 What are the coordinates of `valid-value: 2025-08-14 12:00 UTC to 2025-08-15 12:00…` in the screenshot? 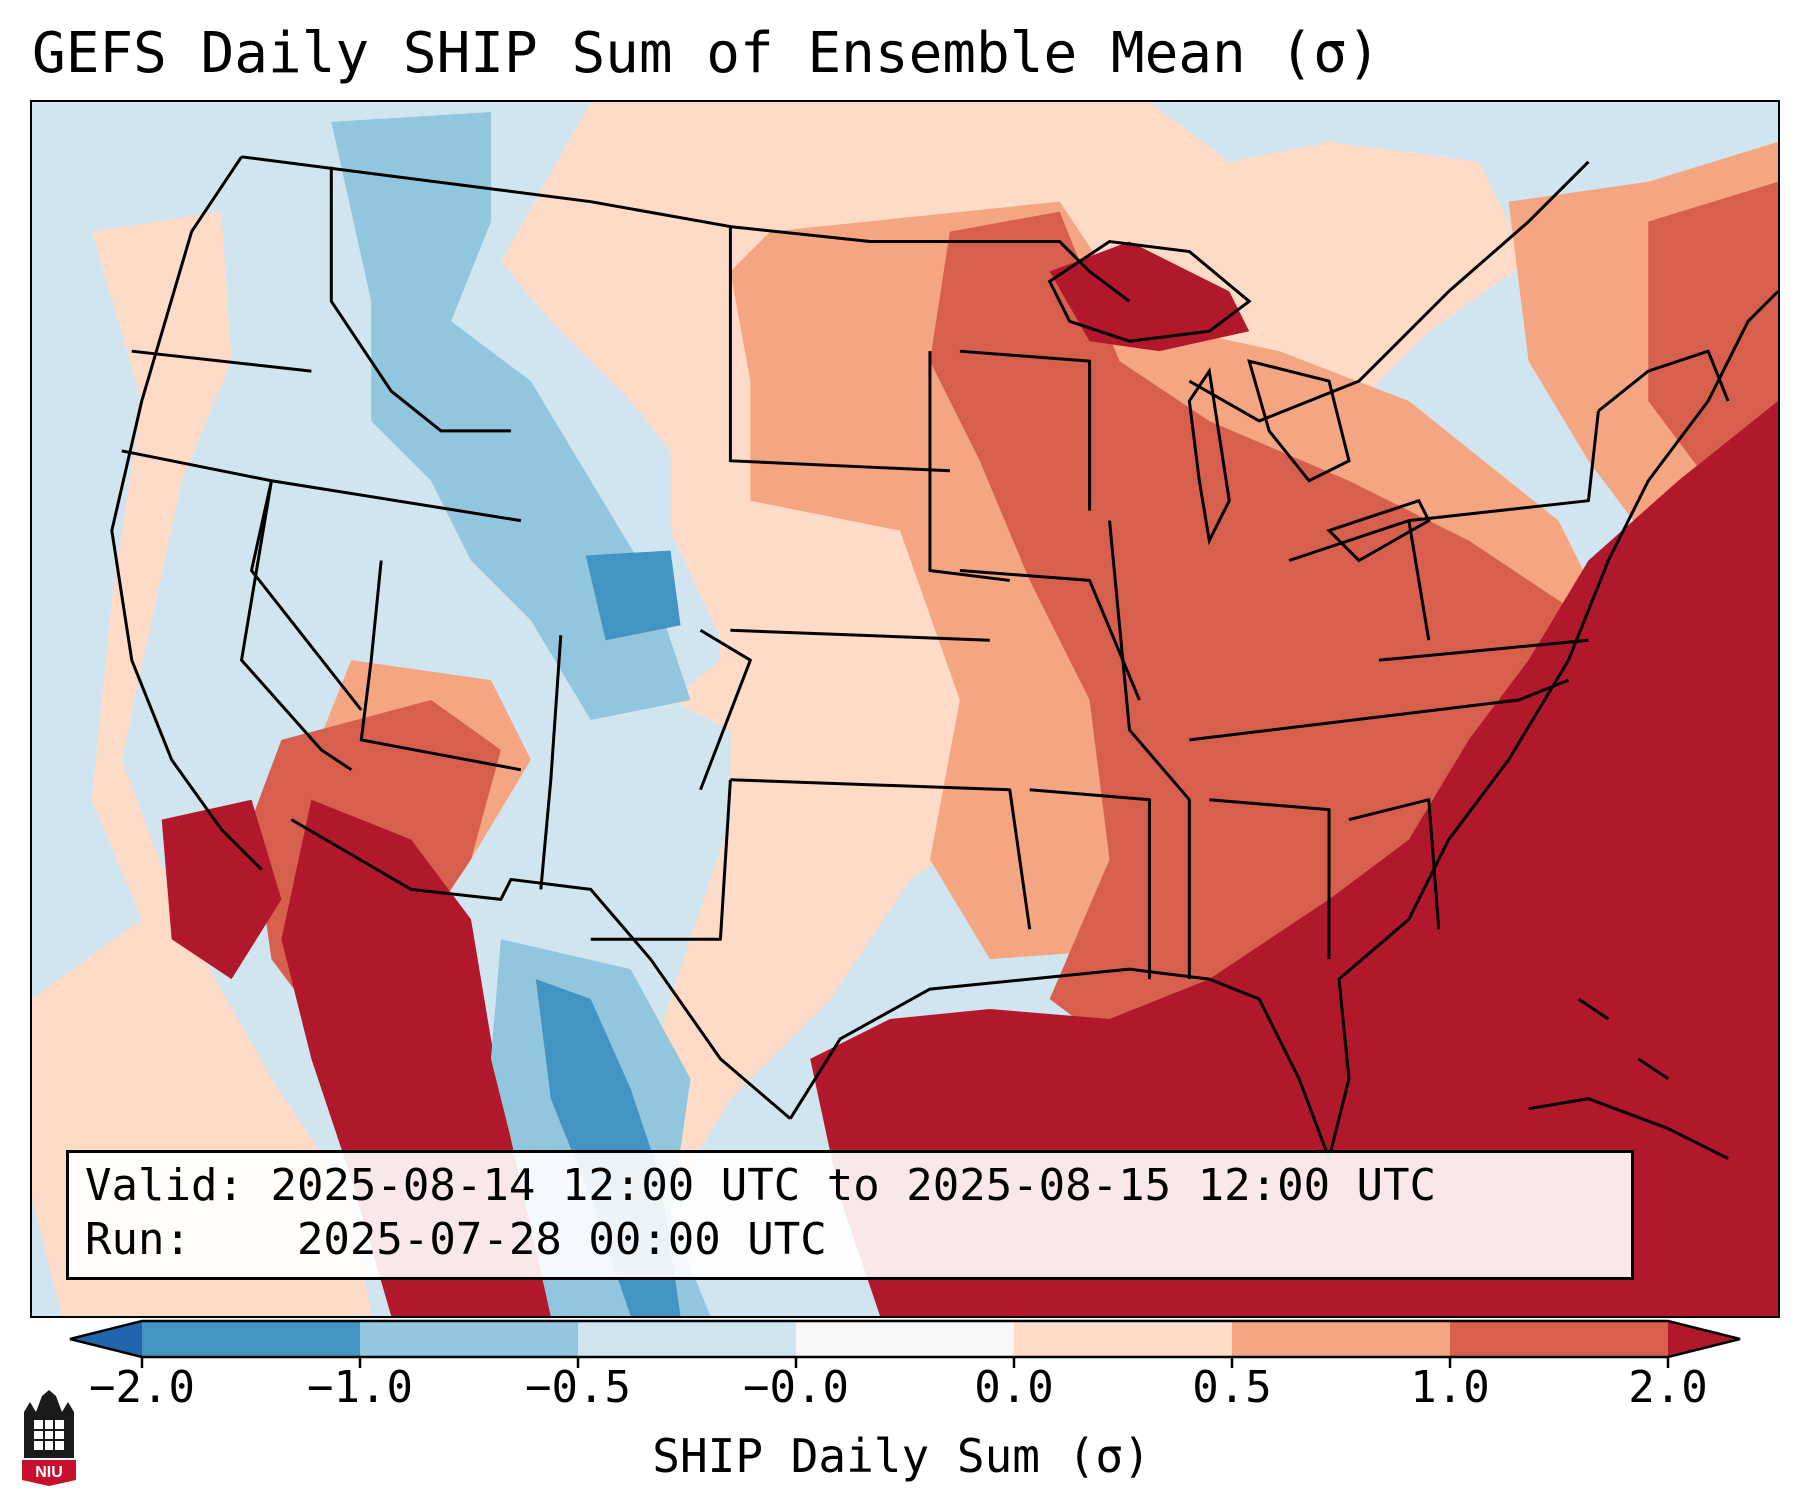 It's located at (853, 1185).